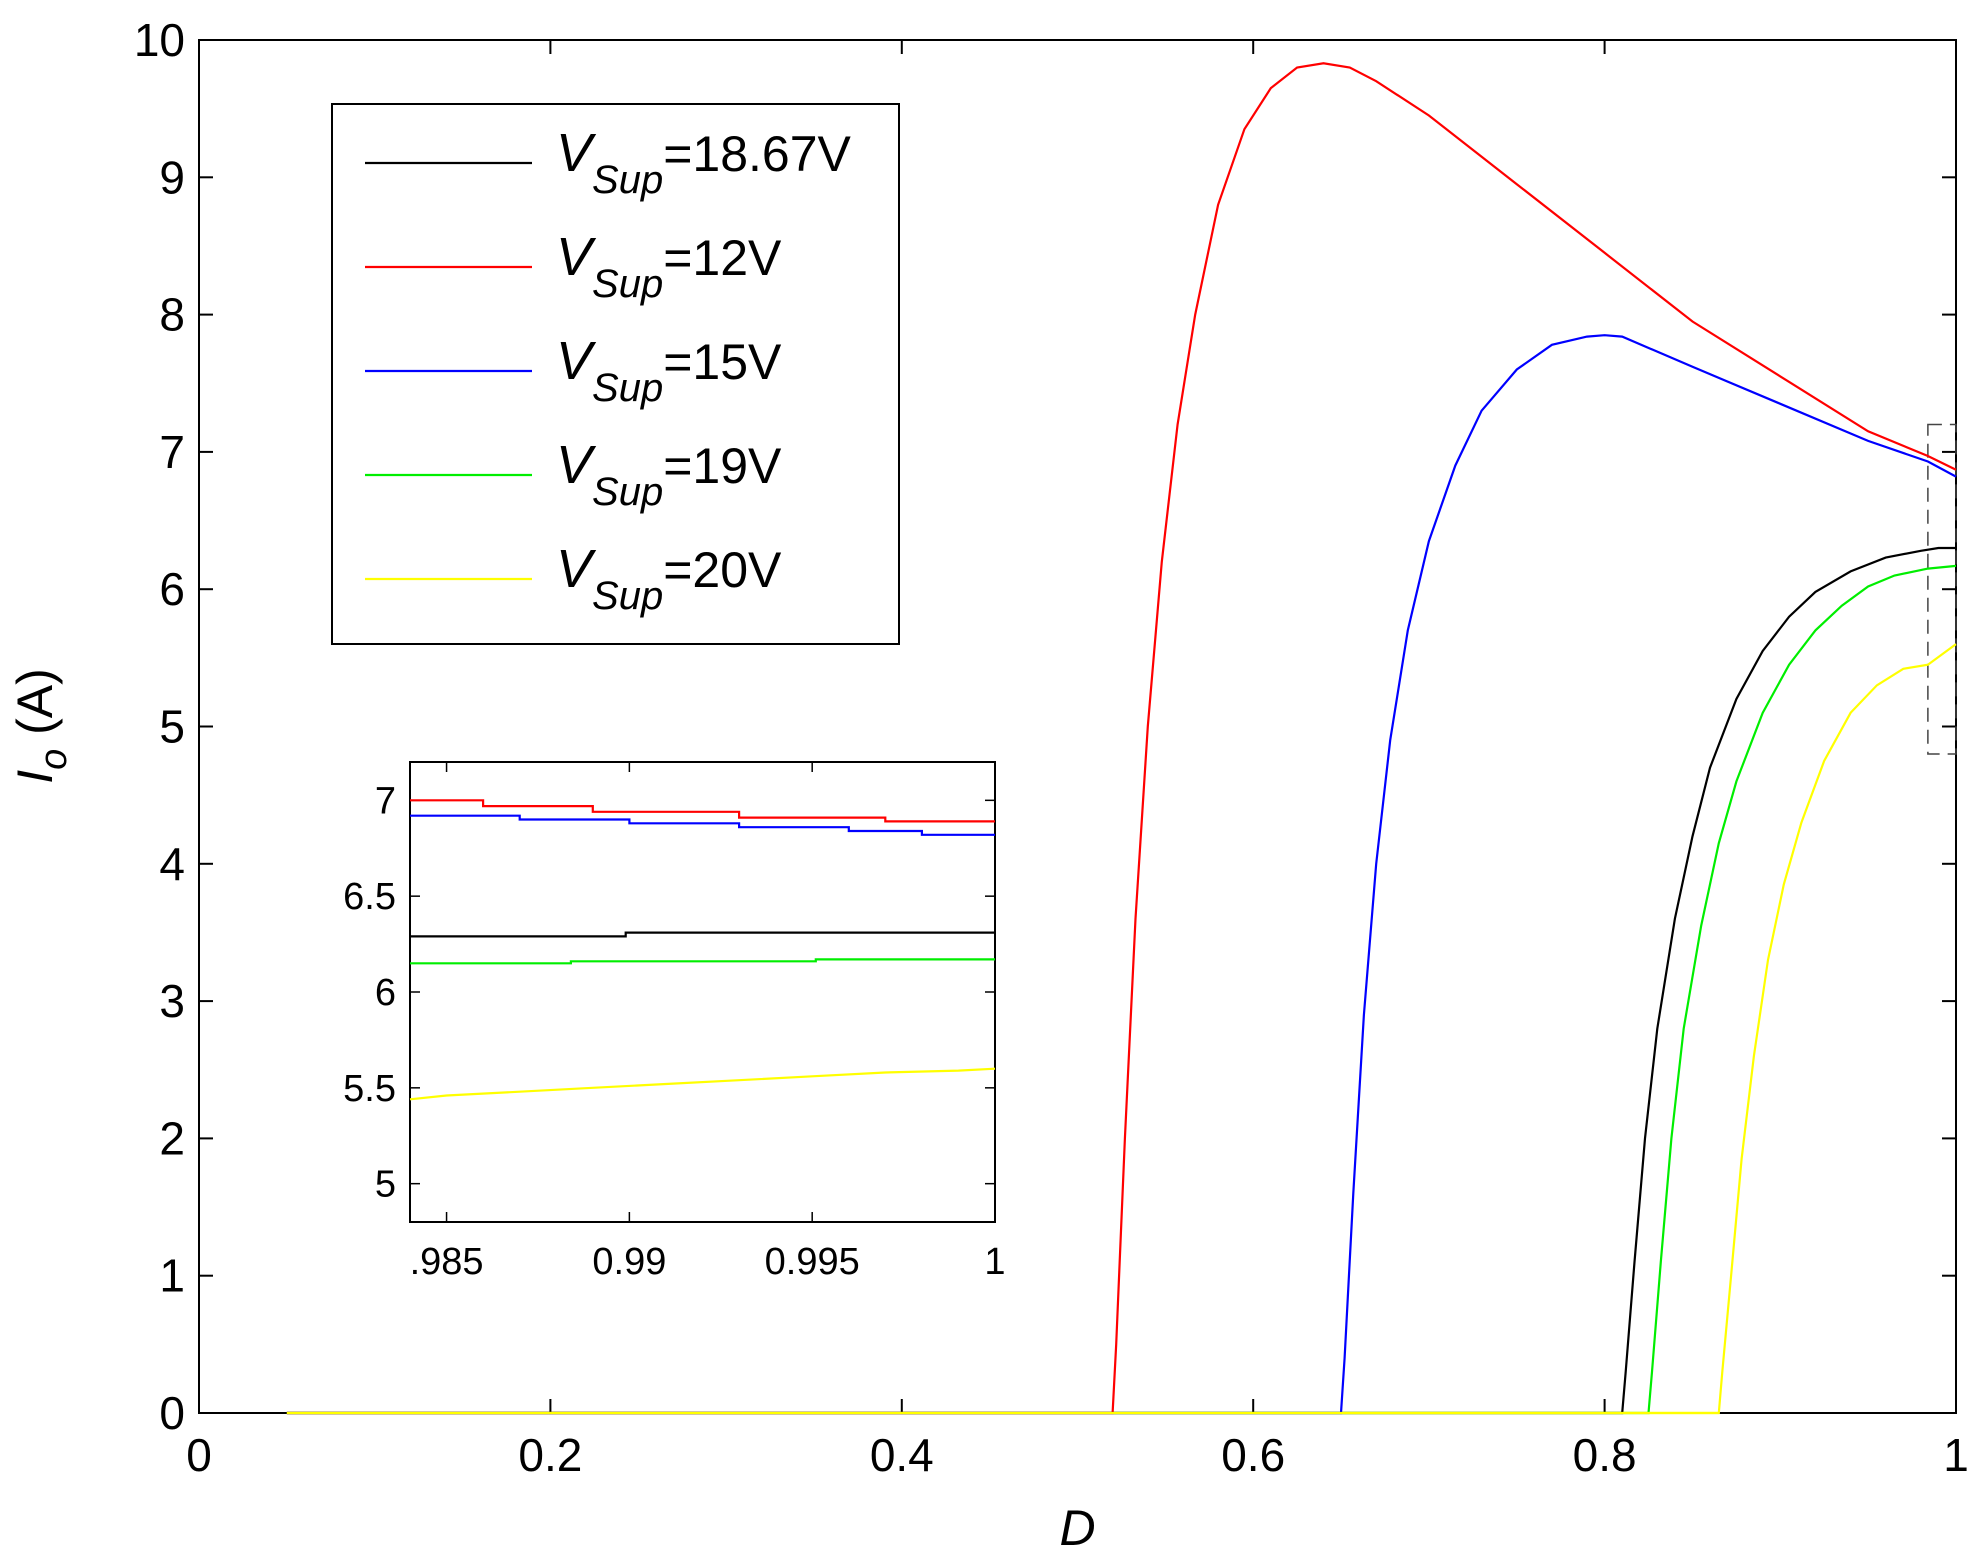 This screenshot has width=1967, height=1555. What do you see at coordinates (550, 1455) in the screenshot?
I see `x-tick-label: 0.2` at bounding box center [550, 1455].